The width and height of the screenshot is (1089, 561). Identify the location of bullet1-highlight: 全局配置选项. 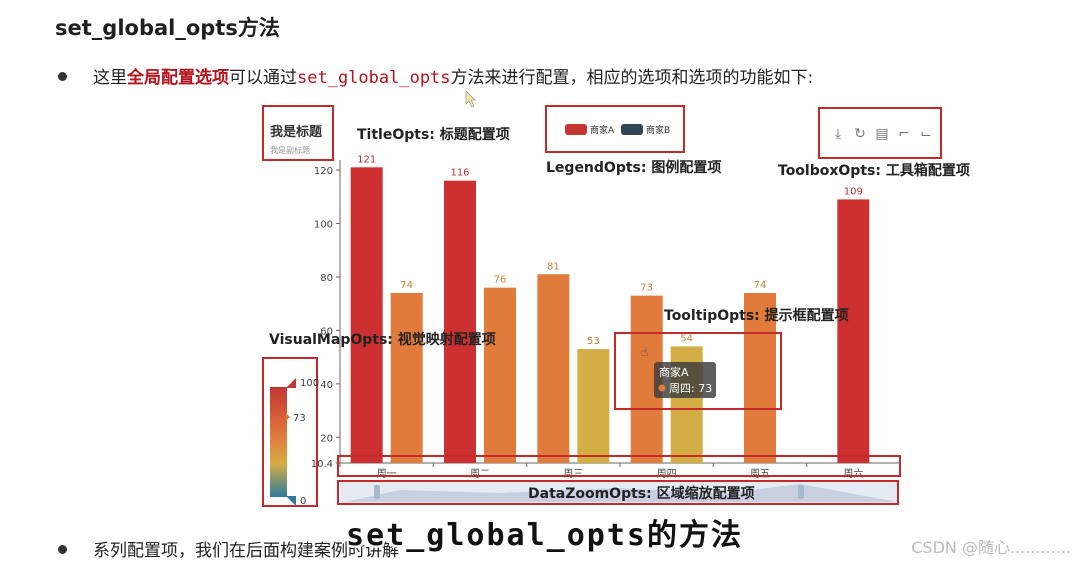
(178, 78).